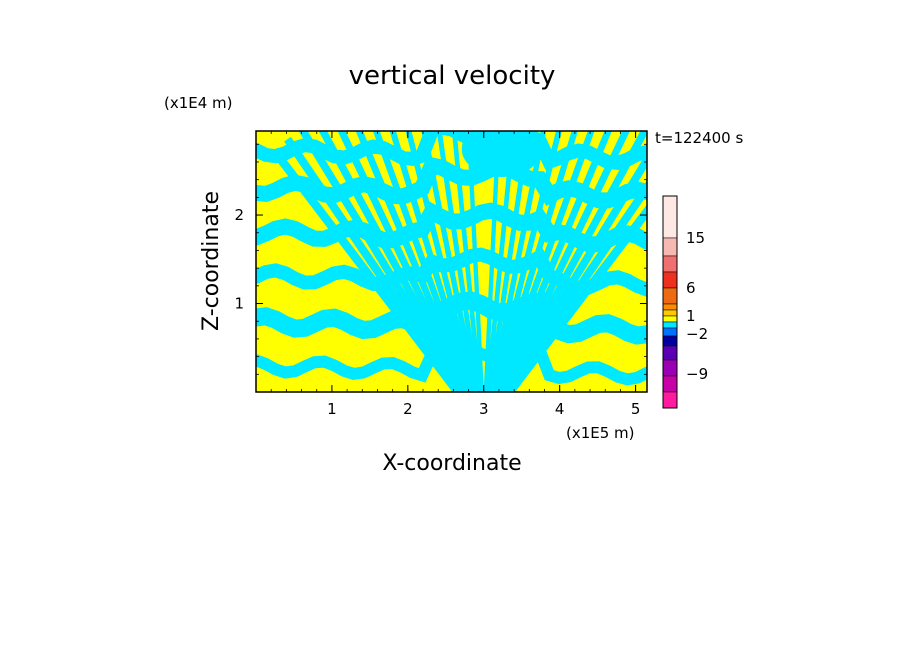  What do you see at coordinates (198, 103) in the screenshot?
I see `y-unit-label: (x1E4 m)` at bounding box center [198, 103].